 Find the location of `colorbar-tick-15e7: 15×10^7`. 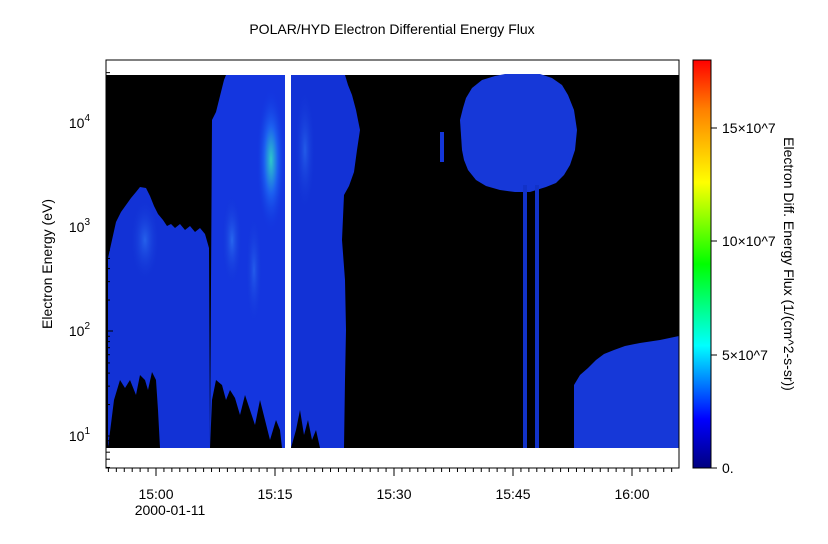

colorbar-tick-15e7: 15×10^7 is located at coordinates (743, 128).